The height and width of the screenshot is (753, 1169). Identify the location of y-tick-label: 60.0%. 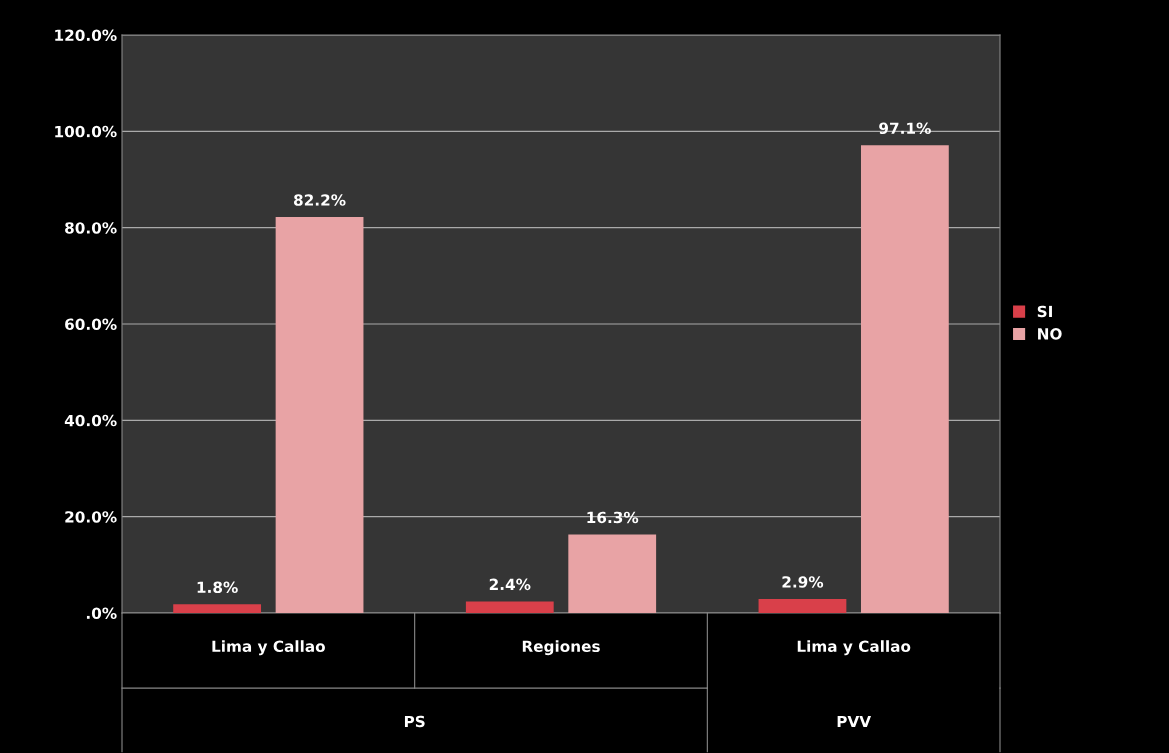
(91, 324).